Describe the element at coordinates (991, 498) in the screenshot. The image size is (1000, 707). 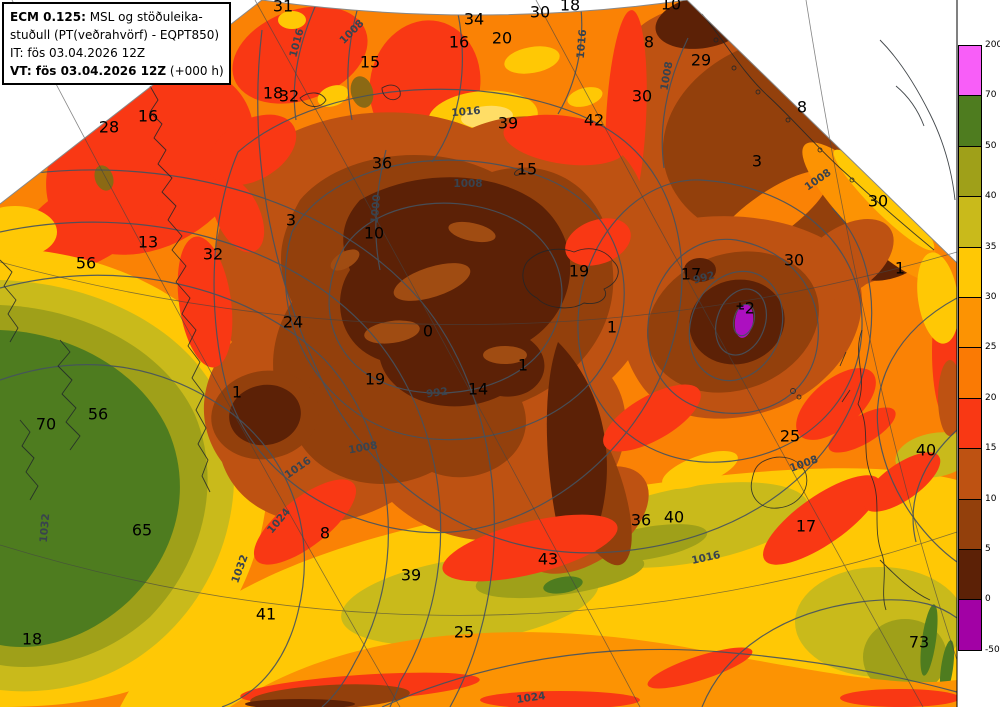
I see `colorbar-tick-label: 10` at that location.